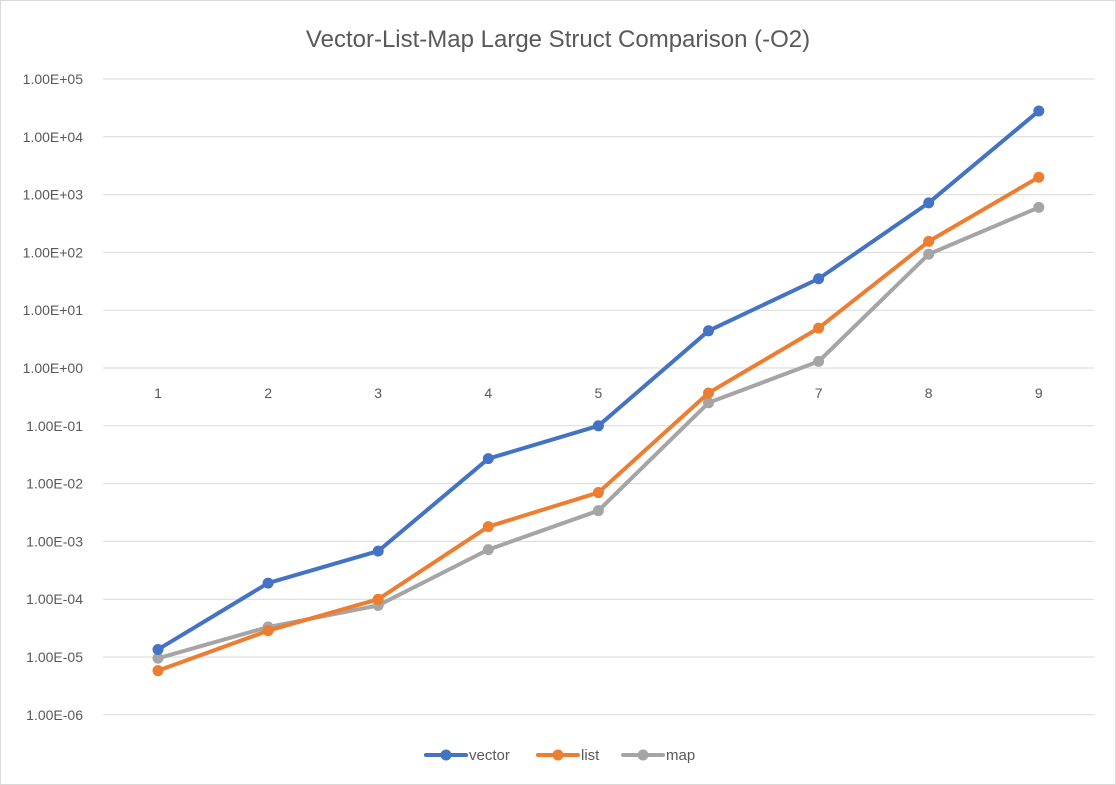 The height and width of the screenshot is (785, 1116). What do you see at coordinates (54, 715) in the screenshot?
I see `y-tick-label: 1.00E-06` at bounding box center [54, 715].